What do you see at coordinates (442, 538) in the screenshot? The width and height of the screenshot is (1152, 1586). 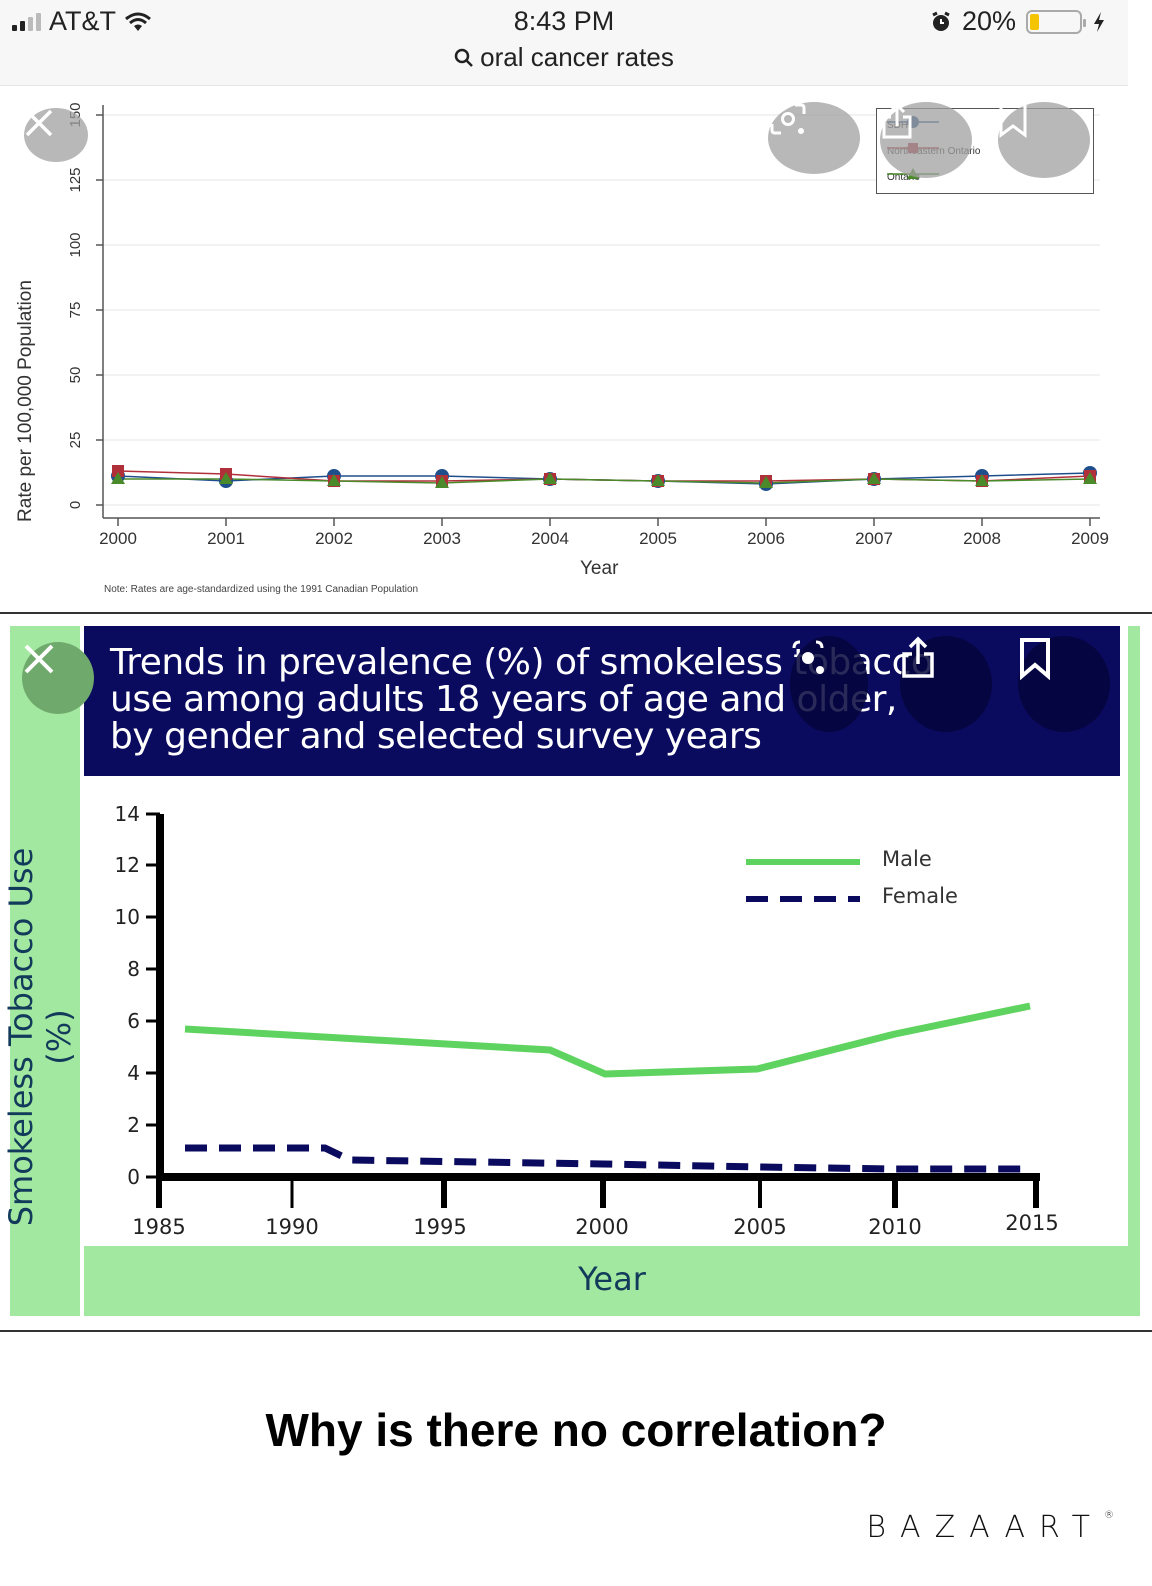 I see `svg-text: 2003` at bounding box center [442, 538].